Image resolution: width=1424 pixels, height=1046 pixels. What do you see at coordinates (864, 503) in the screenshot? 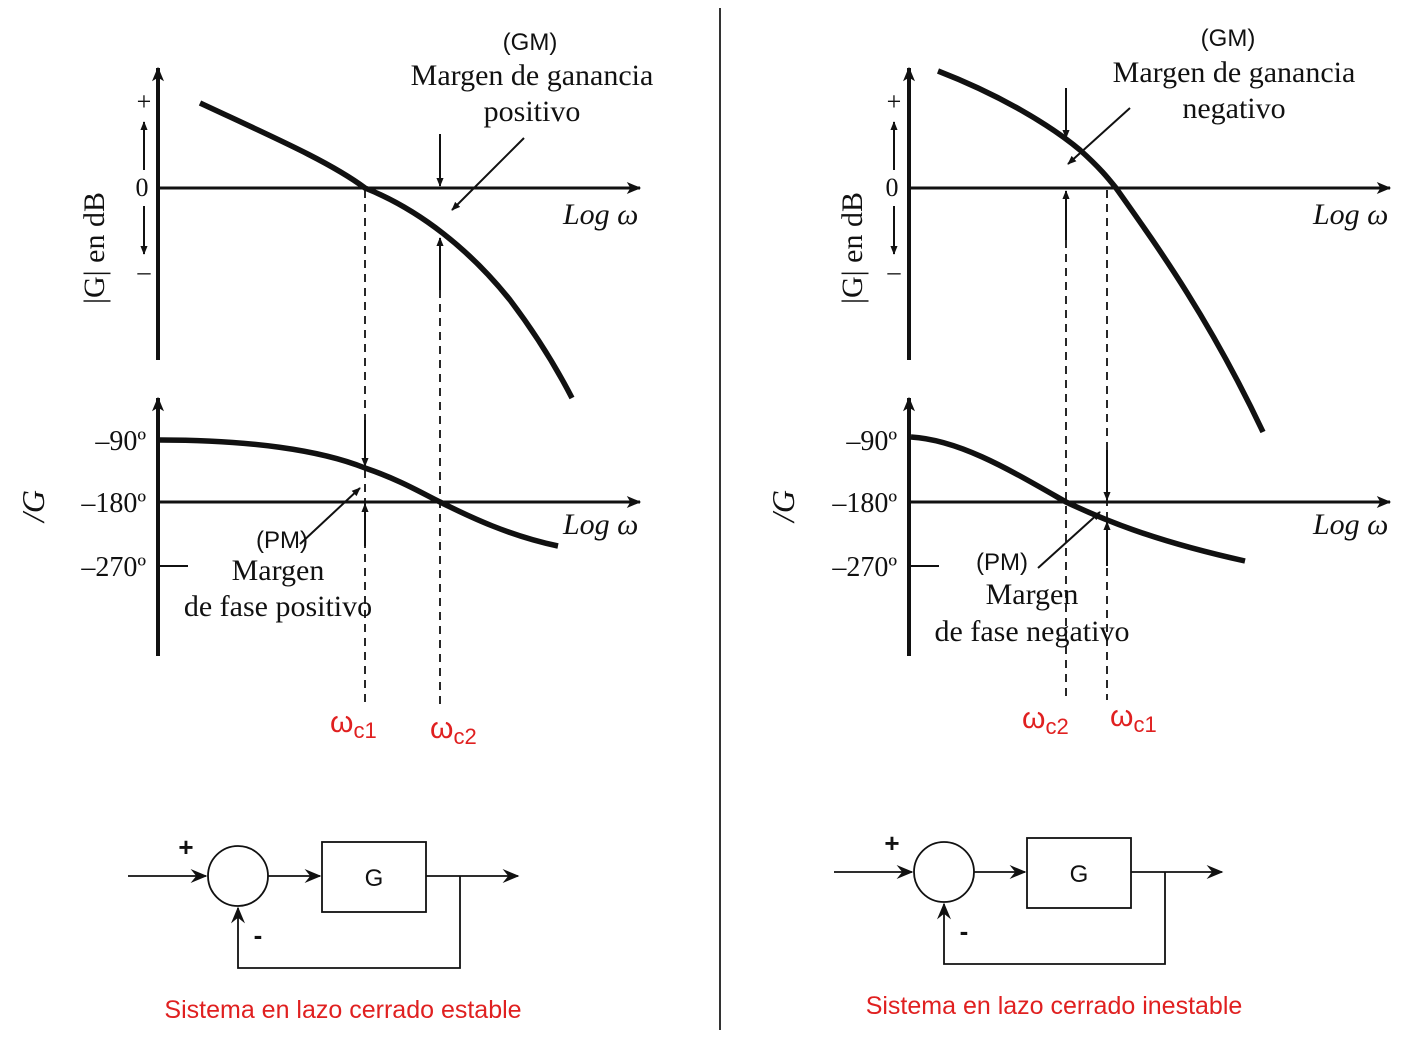
I see `right-tick-m180: –180º` at bounding box center [864, 503].